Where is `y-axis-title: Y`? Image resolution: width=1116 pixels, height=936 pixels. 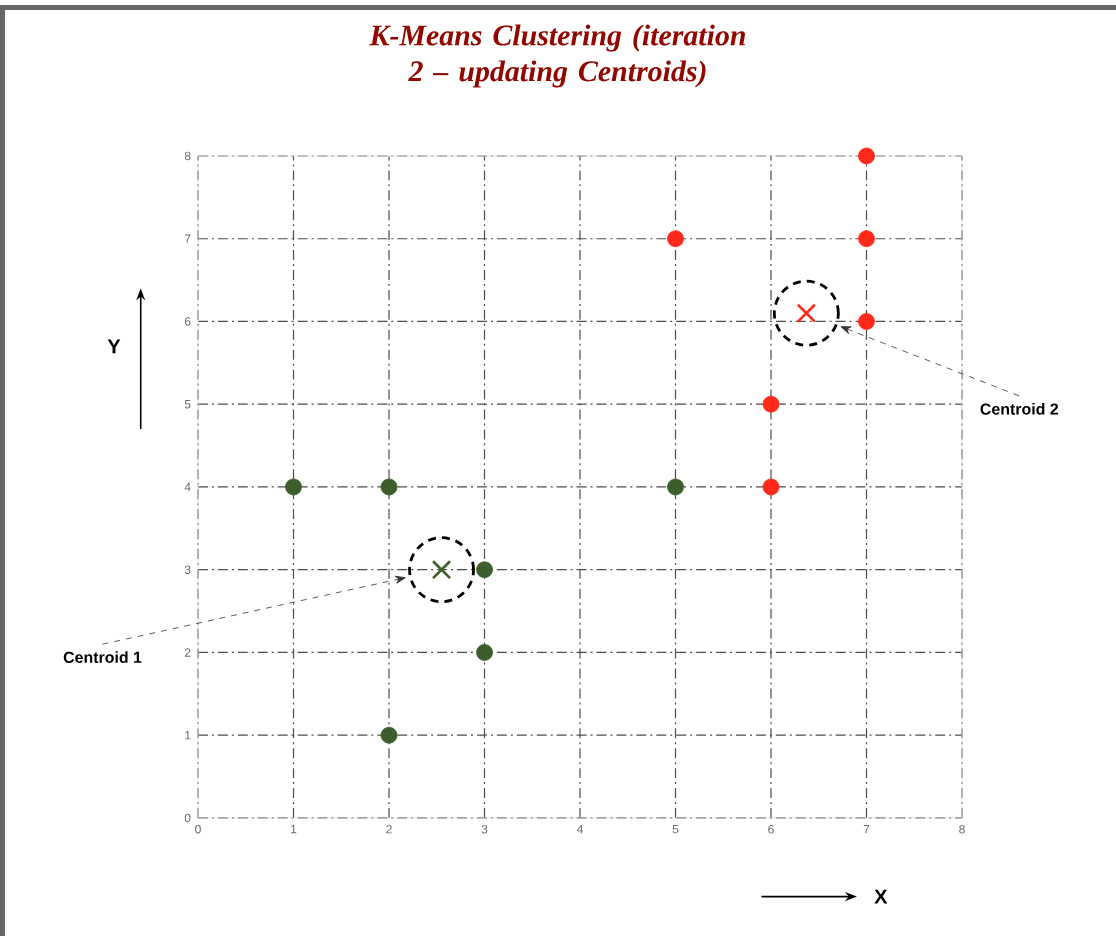 y-axis-title: Y is located at coordinates (114, 346).